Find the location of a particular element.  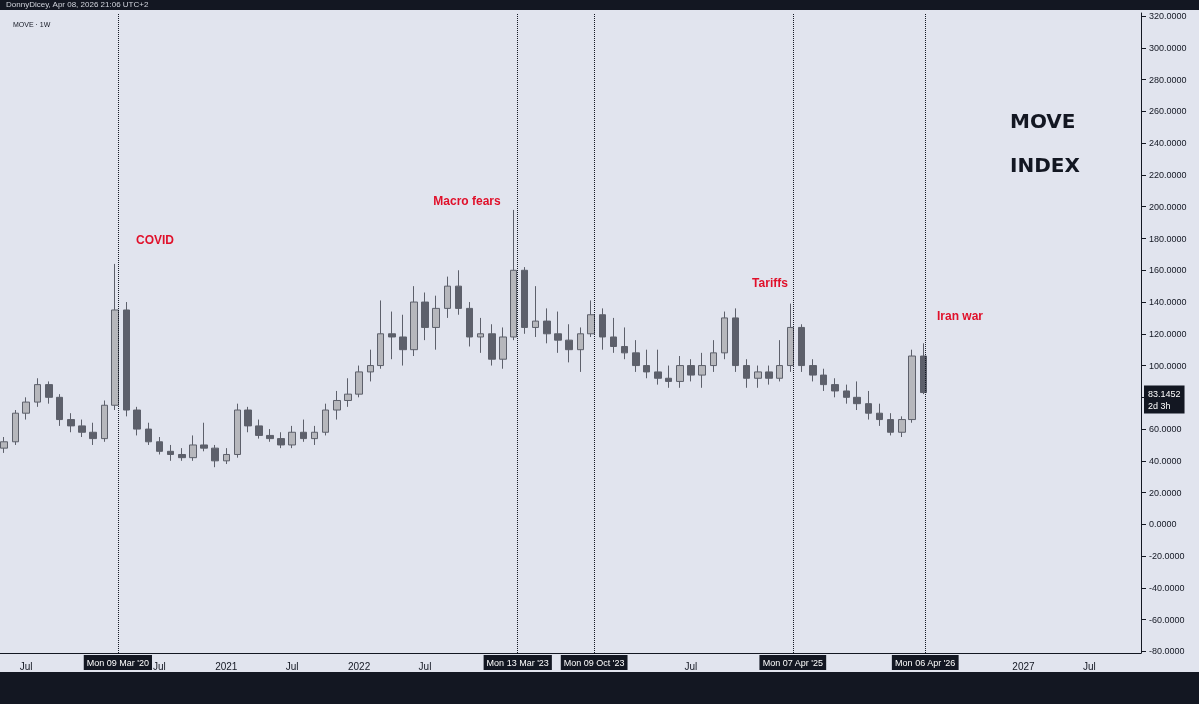

y-tick-label: 200.0000 is located at coordinates (1168, 206).